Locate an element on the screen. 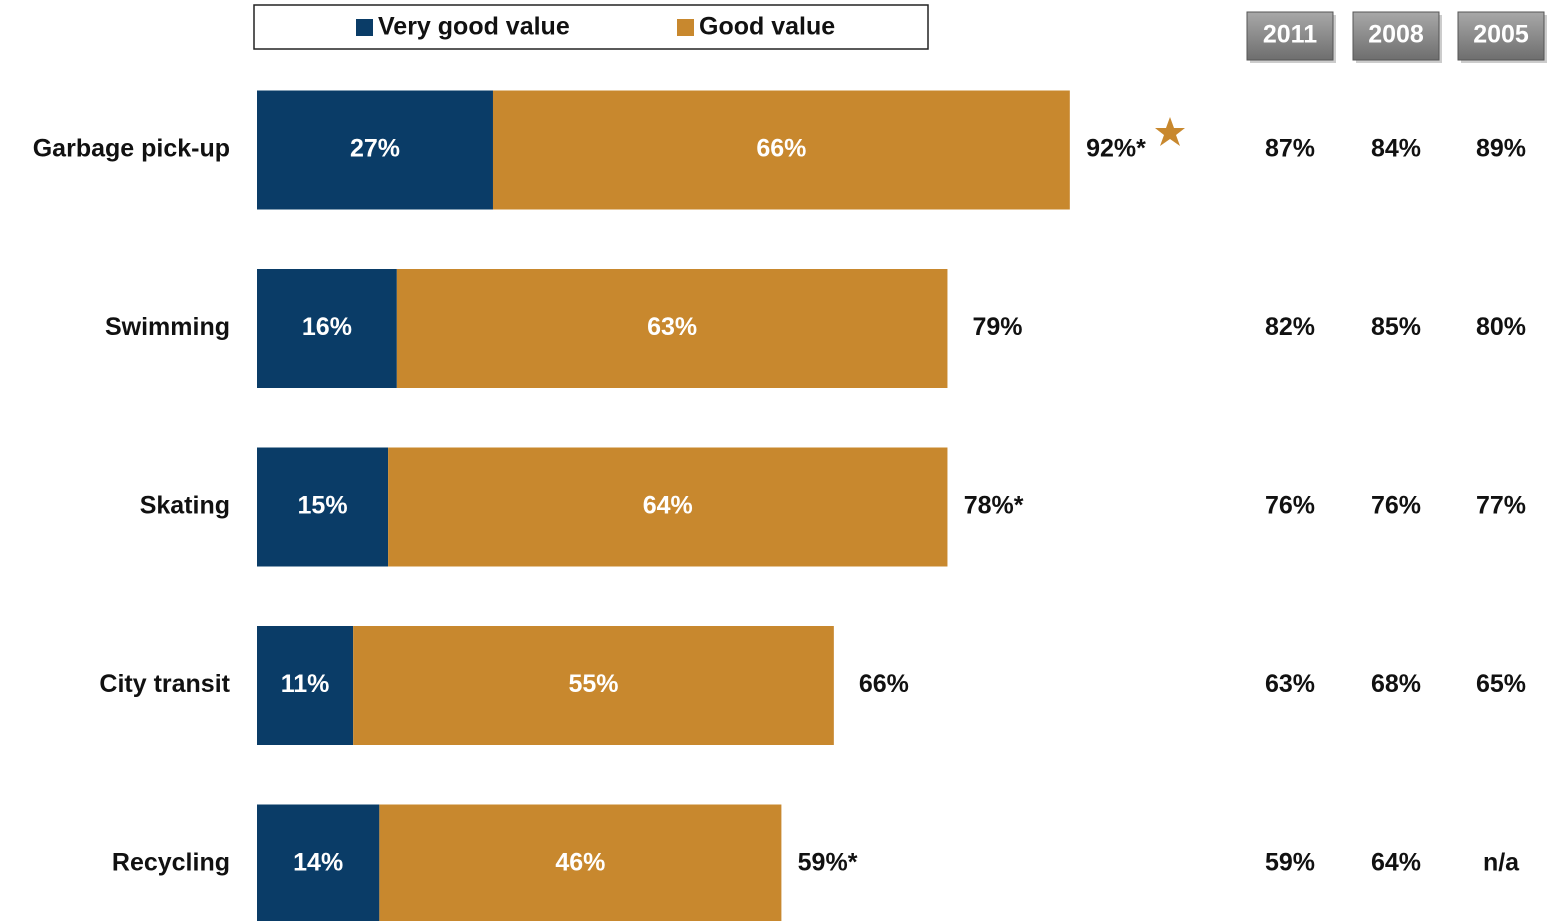 This screenshot has height=921, width=1552. total-label: 92%* is located at coordinates (1116, 149).